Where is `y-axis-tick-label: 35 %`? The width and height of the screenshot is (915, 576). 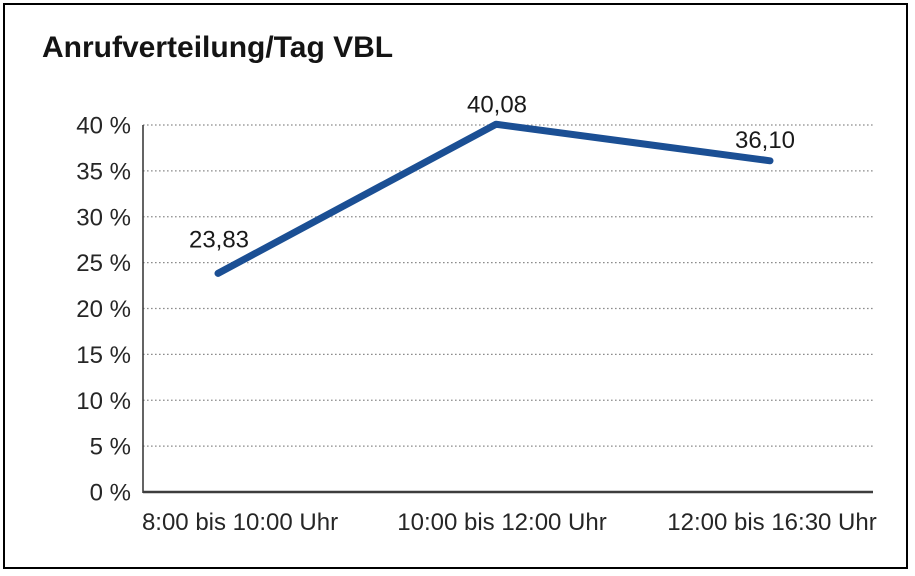 y-axis-tick-label: 35 % is located at coordinates (103, 171).